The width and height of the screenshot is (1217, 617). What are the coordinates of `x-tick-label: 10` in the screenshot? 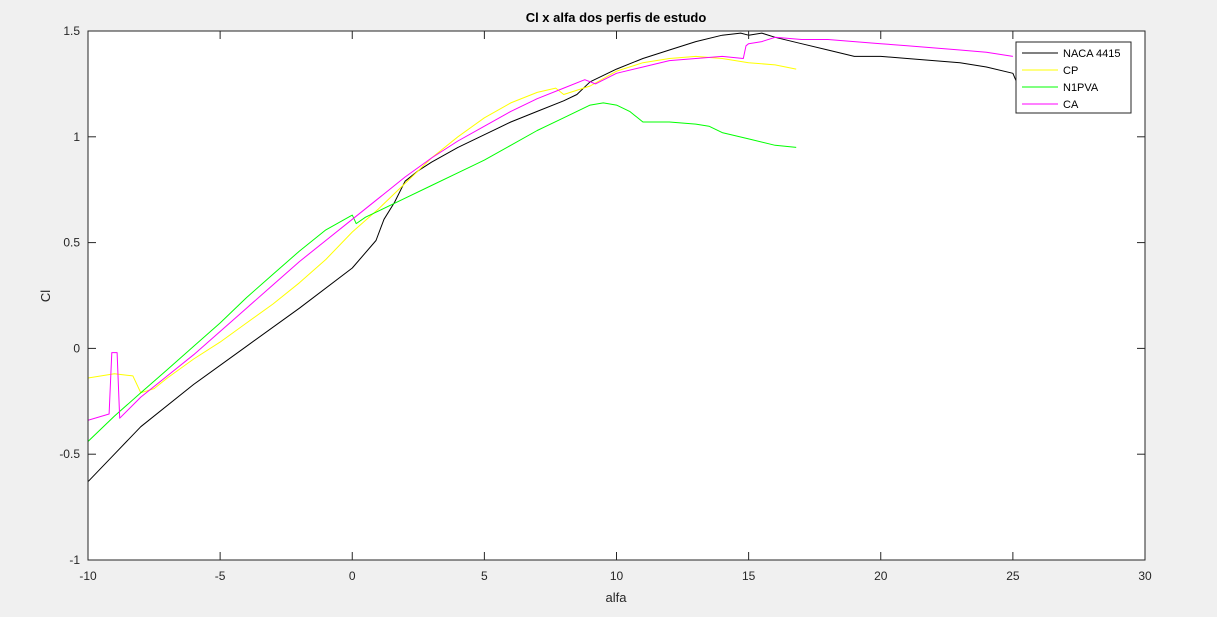 It's located at (617, 576).